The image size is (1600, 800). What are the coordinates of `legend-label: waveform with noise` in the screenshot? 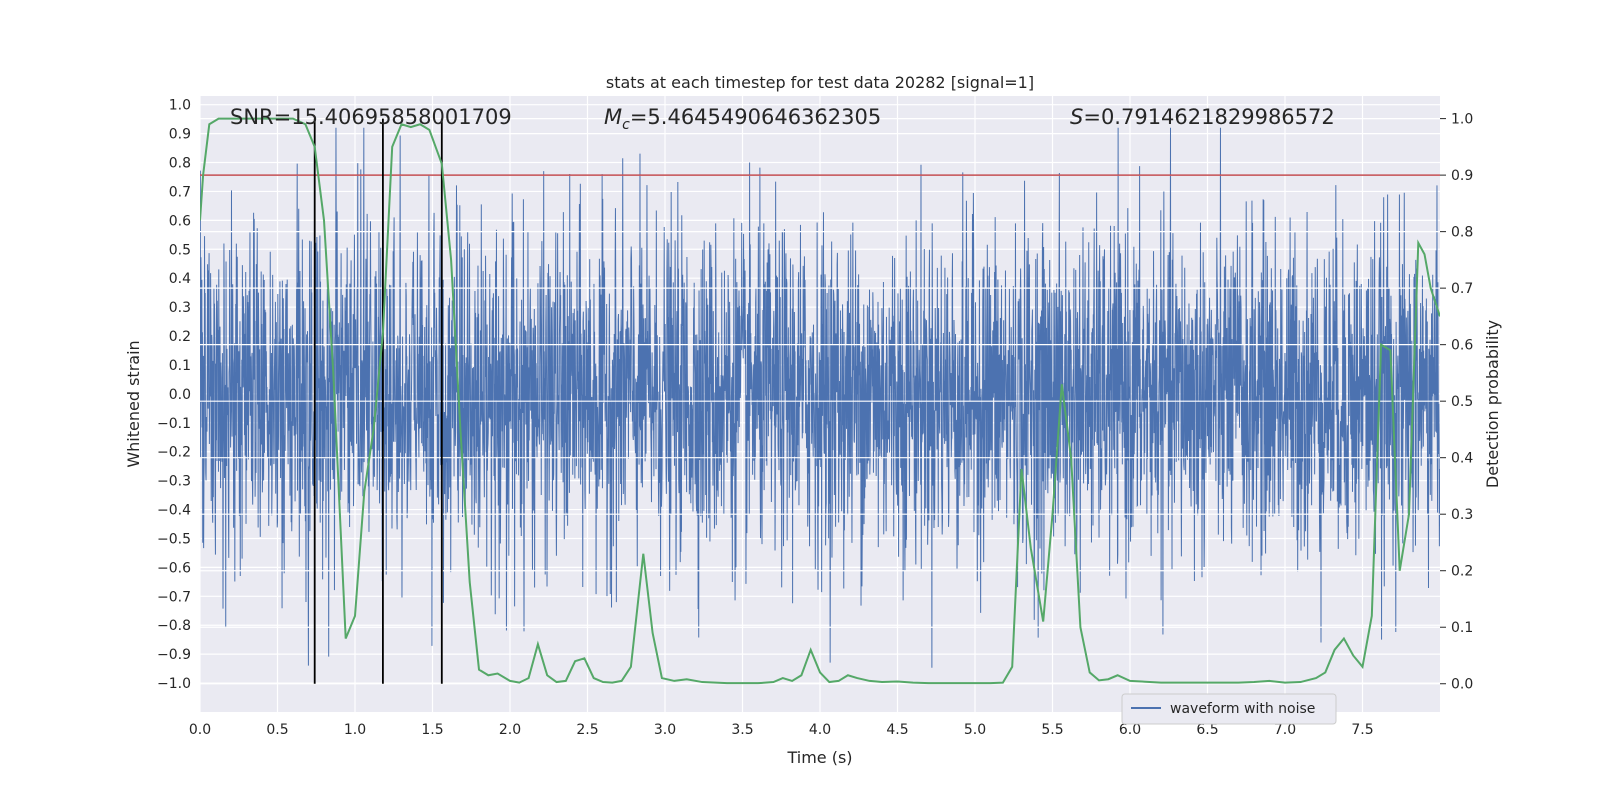 It's located at (1242, 709).